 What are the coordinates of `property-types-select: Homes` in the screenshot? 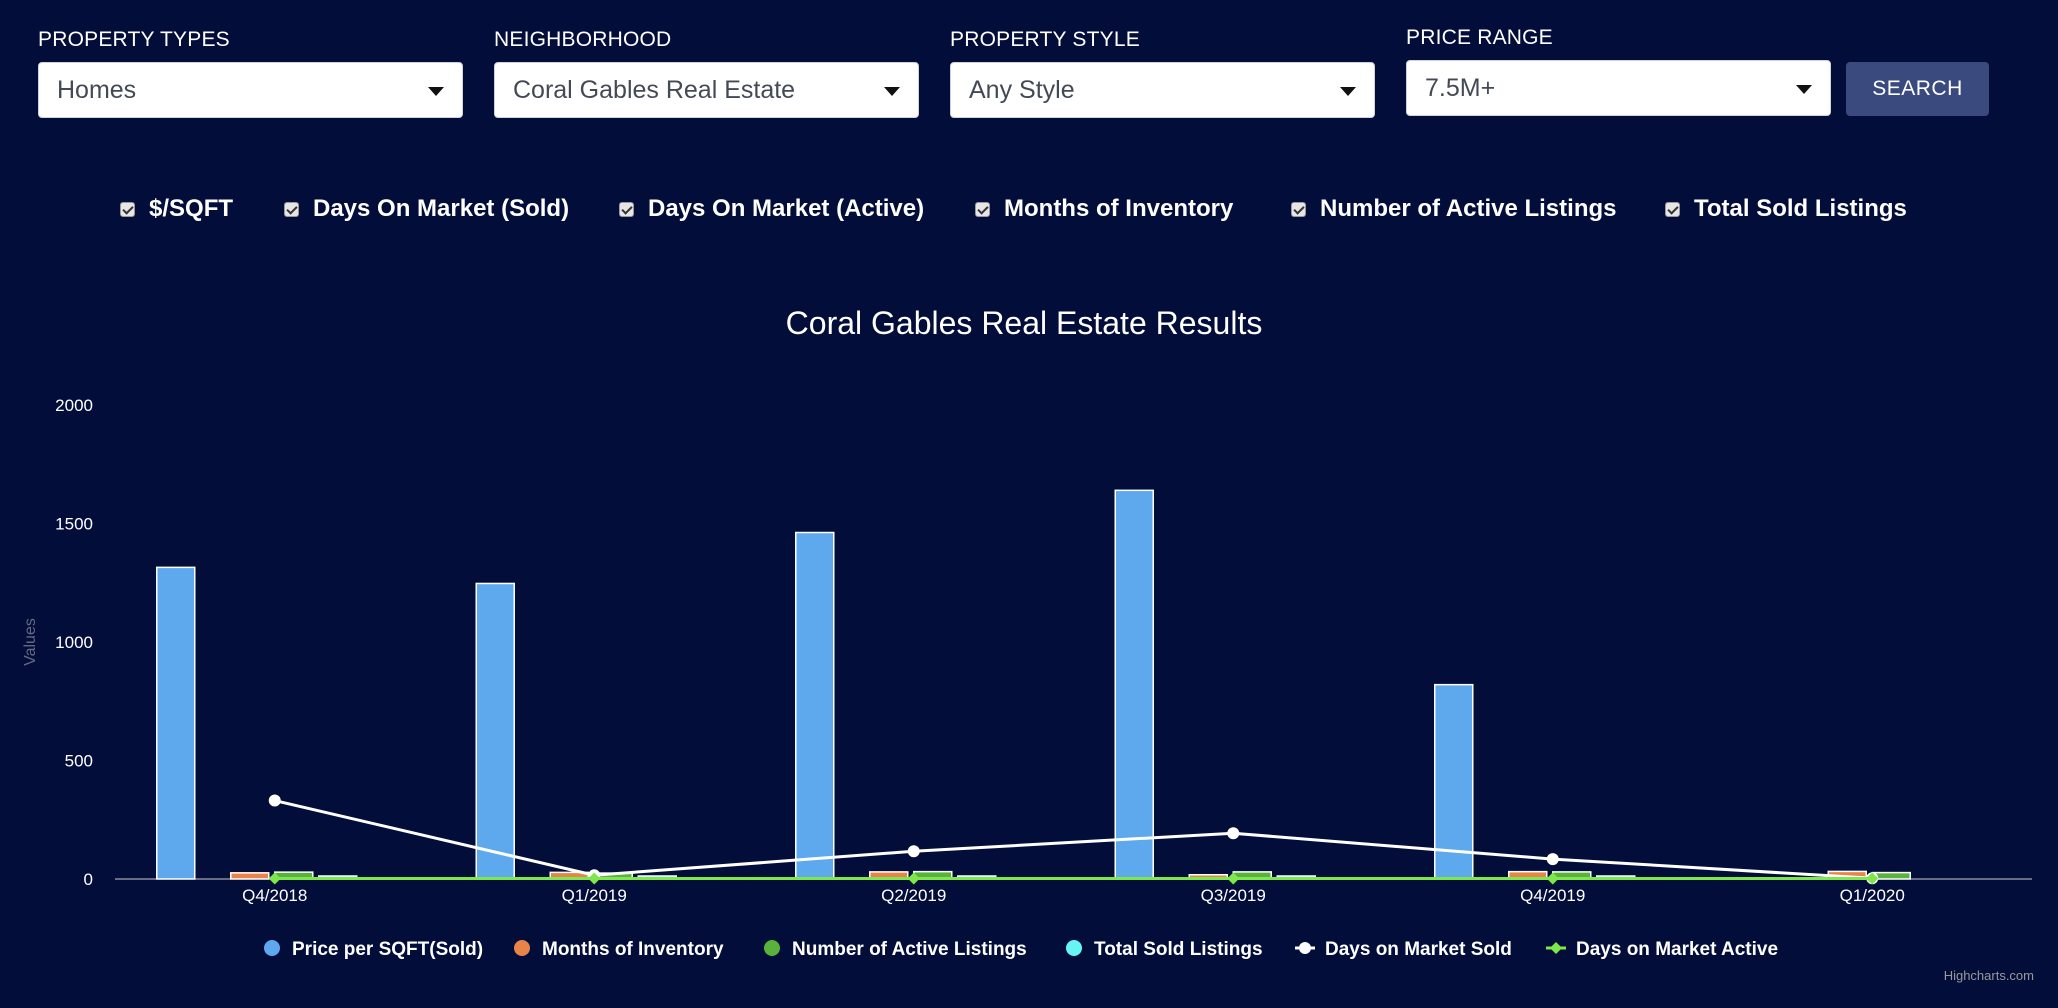 It's located at (250, 90).